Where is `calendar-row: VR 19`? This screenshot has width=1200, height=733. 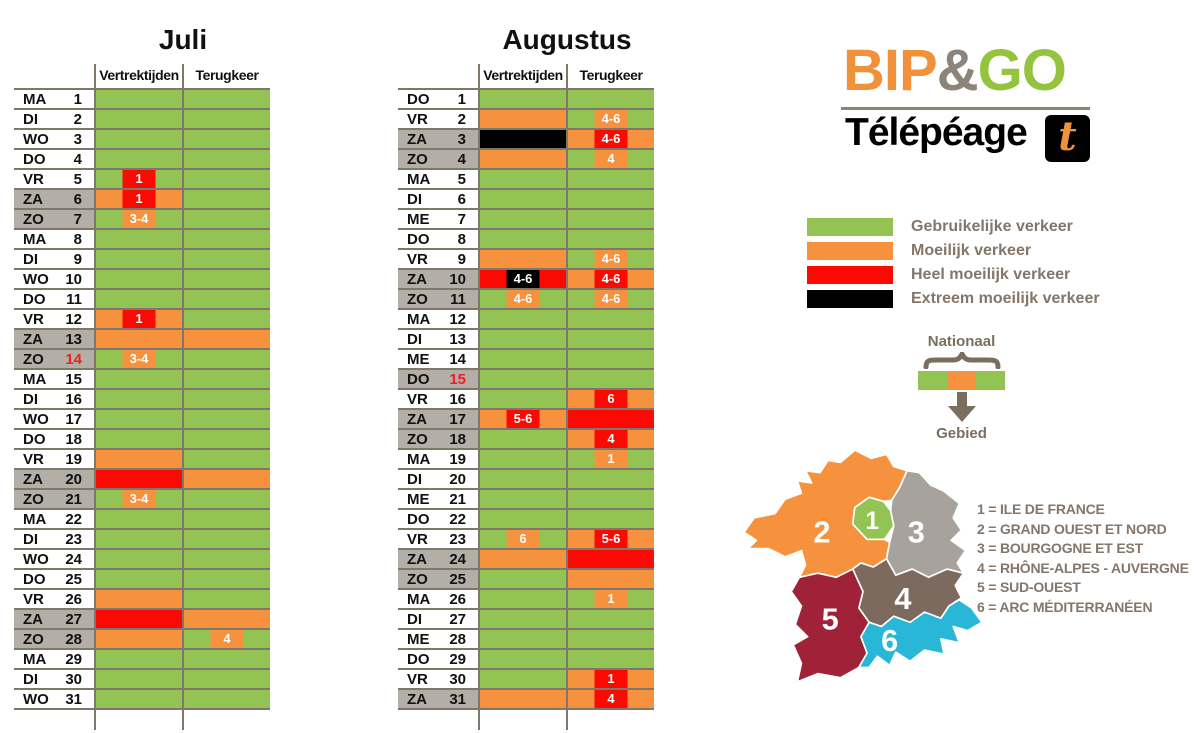
calendar-row: VR 19 is located at coordinates (142, 458).